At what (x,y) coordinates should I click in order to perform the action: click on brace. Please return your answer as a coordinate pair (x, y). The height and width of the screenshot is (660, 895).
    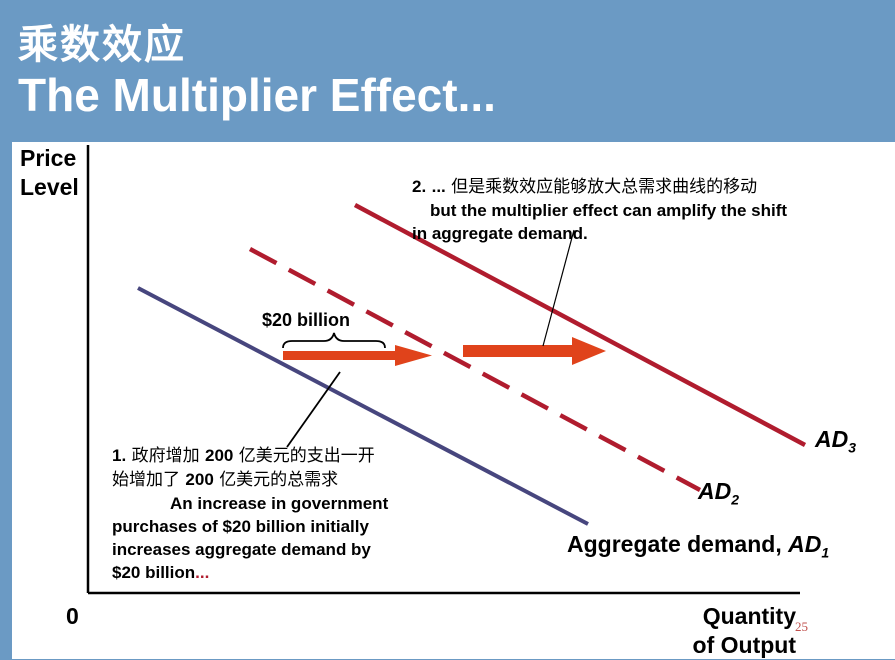
    Looking at the image, I should click on (334, 340).